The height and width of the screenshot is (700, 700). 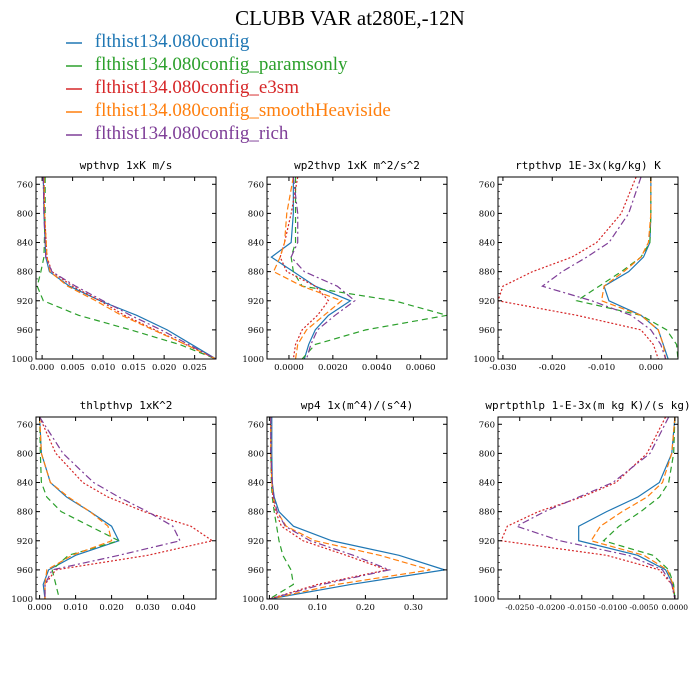 I want to click on x-tick-label: 0.030, so click(x=147, y=608).